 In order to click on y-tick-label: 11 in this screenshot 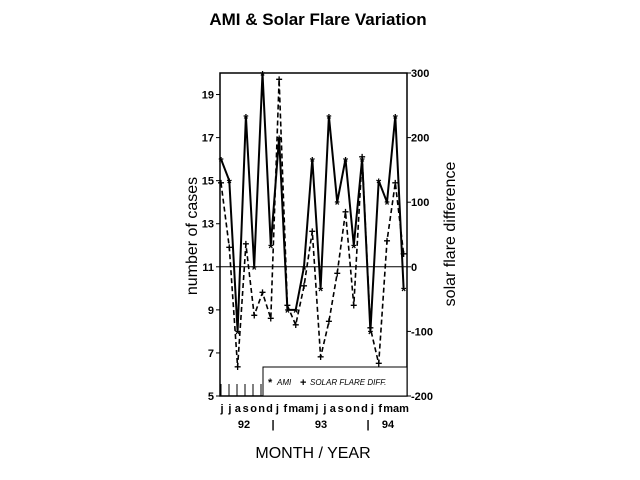, I will do `click(208, 268)`.